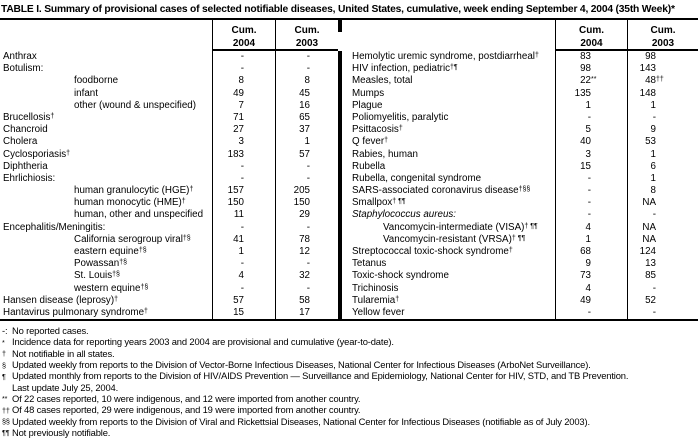 The width and height of the screenshot is (698, 448). I want to click on footnote-line: † Not notifiable in all states., so click(349, 353).